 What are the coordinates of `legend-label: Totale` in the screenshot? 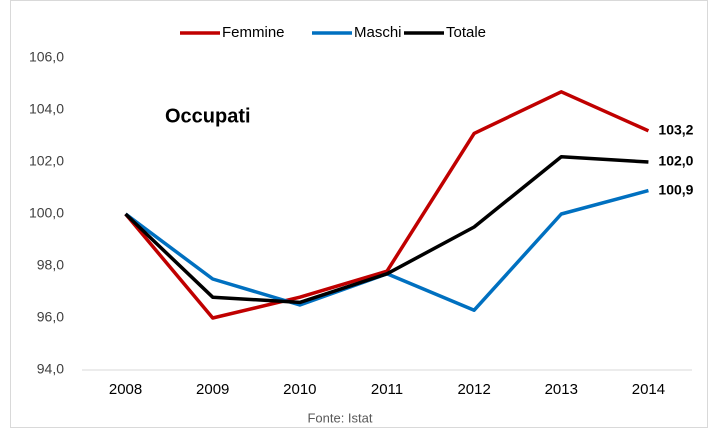 It's located at (466, 32).